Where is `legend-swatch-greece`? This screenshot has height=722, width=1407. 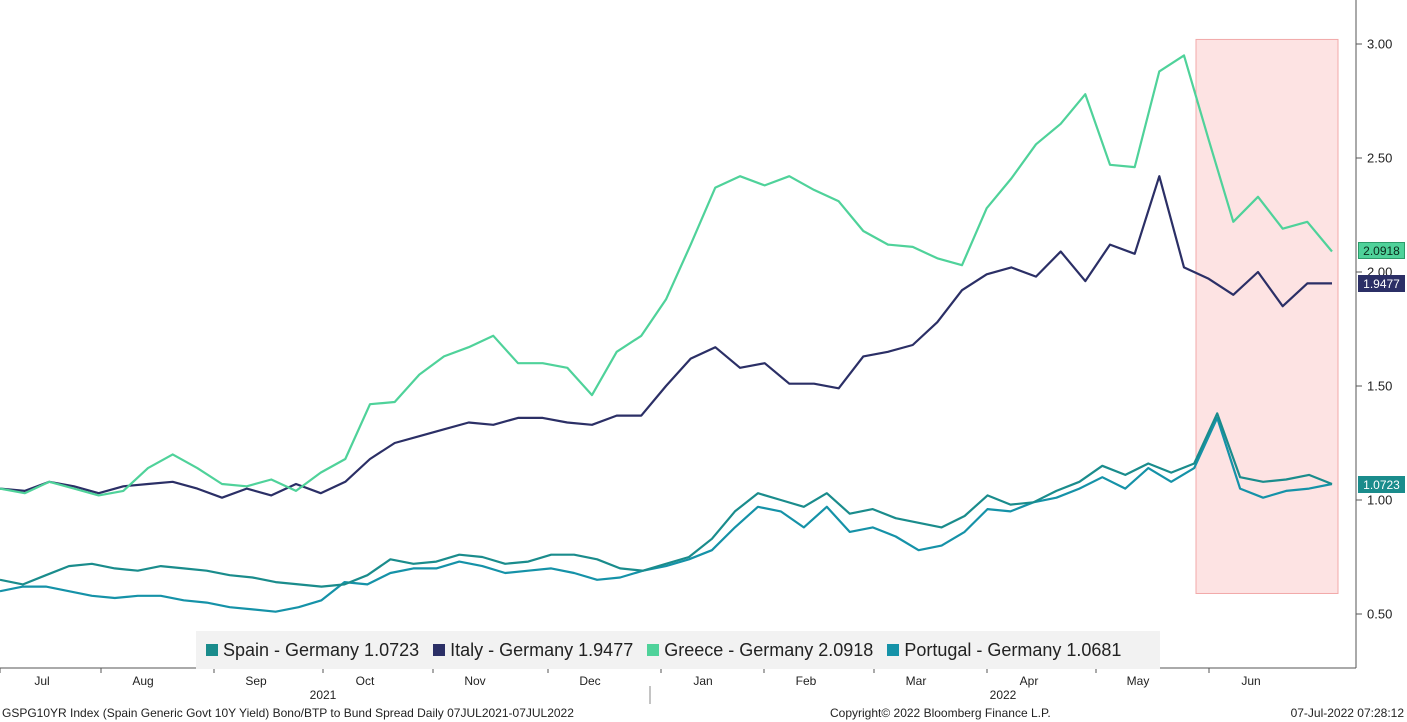
legend-swatch-greece is located at coordinates (653, 650).